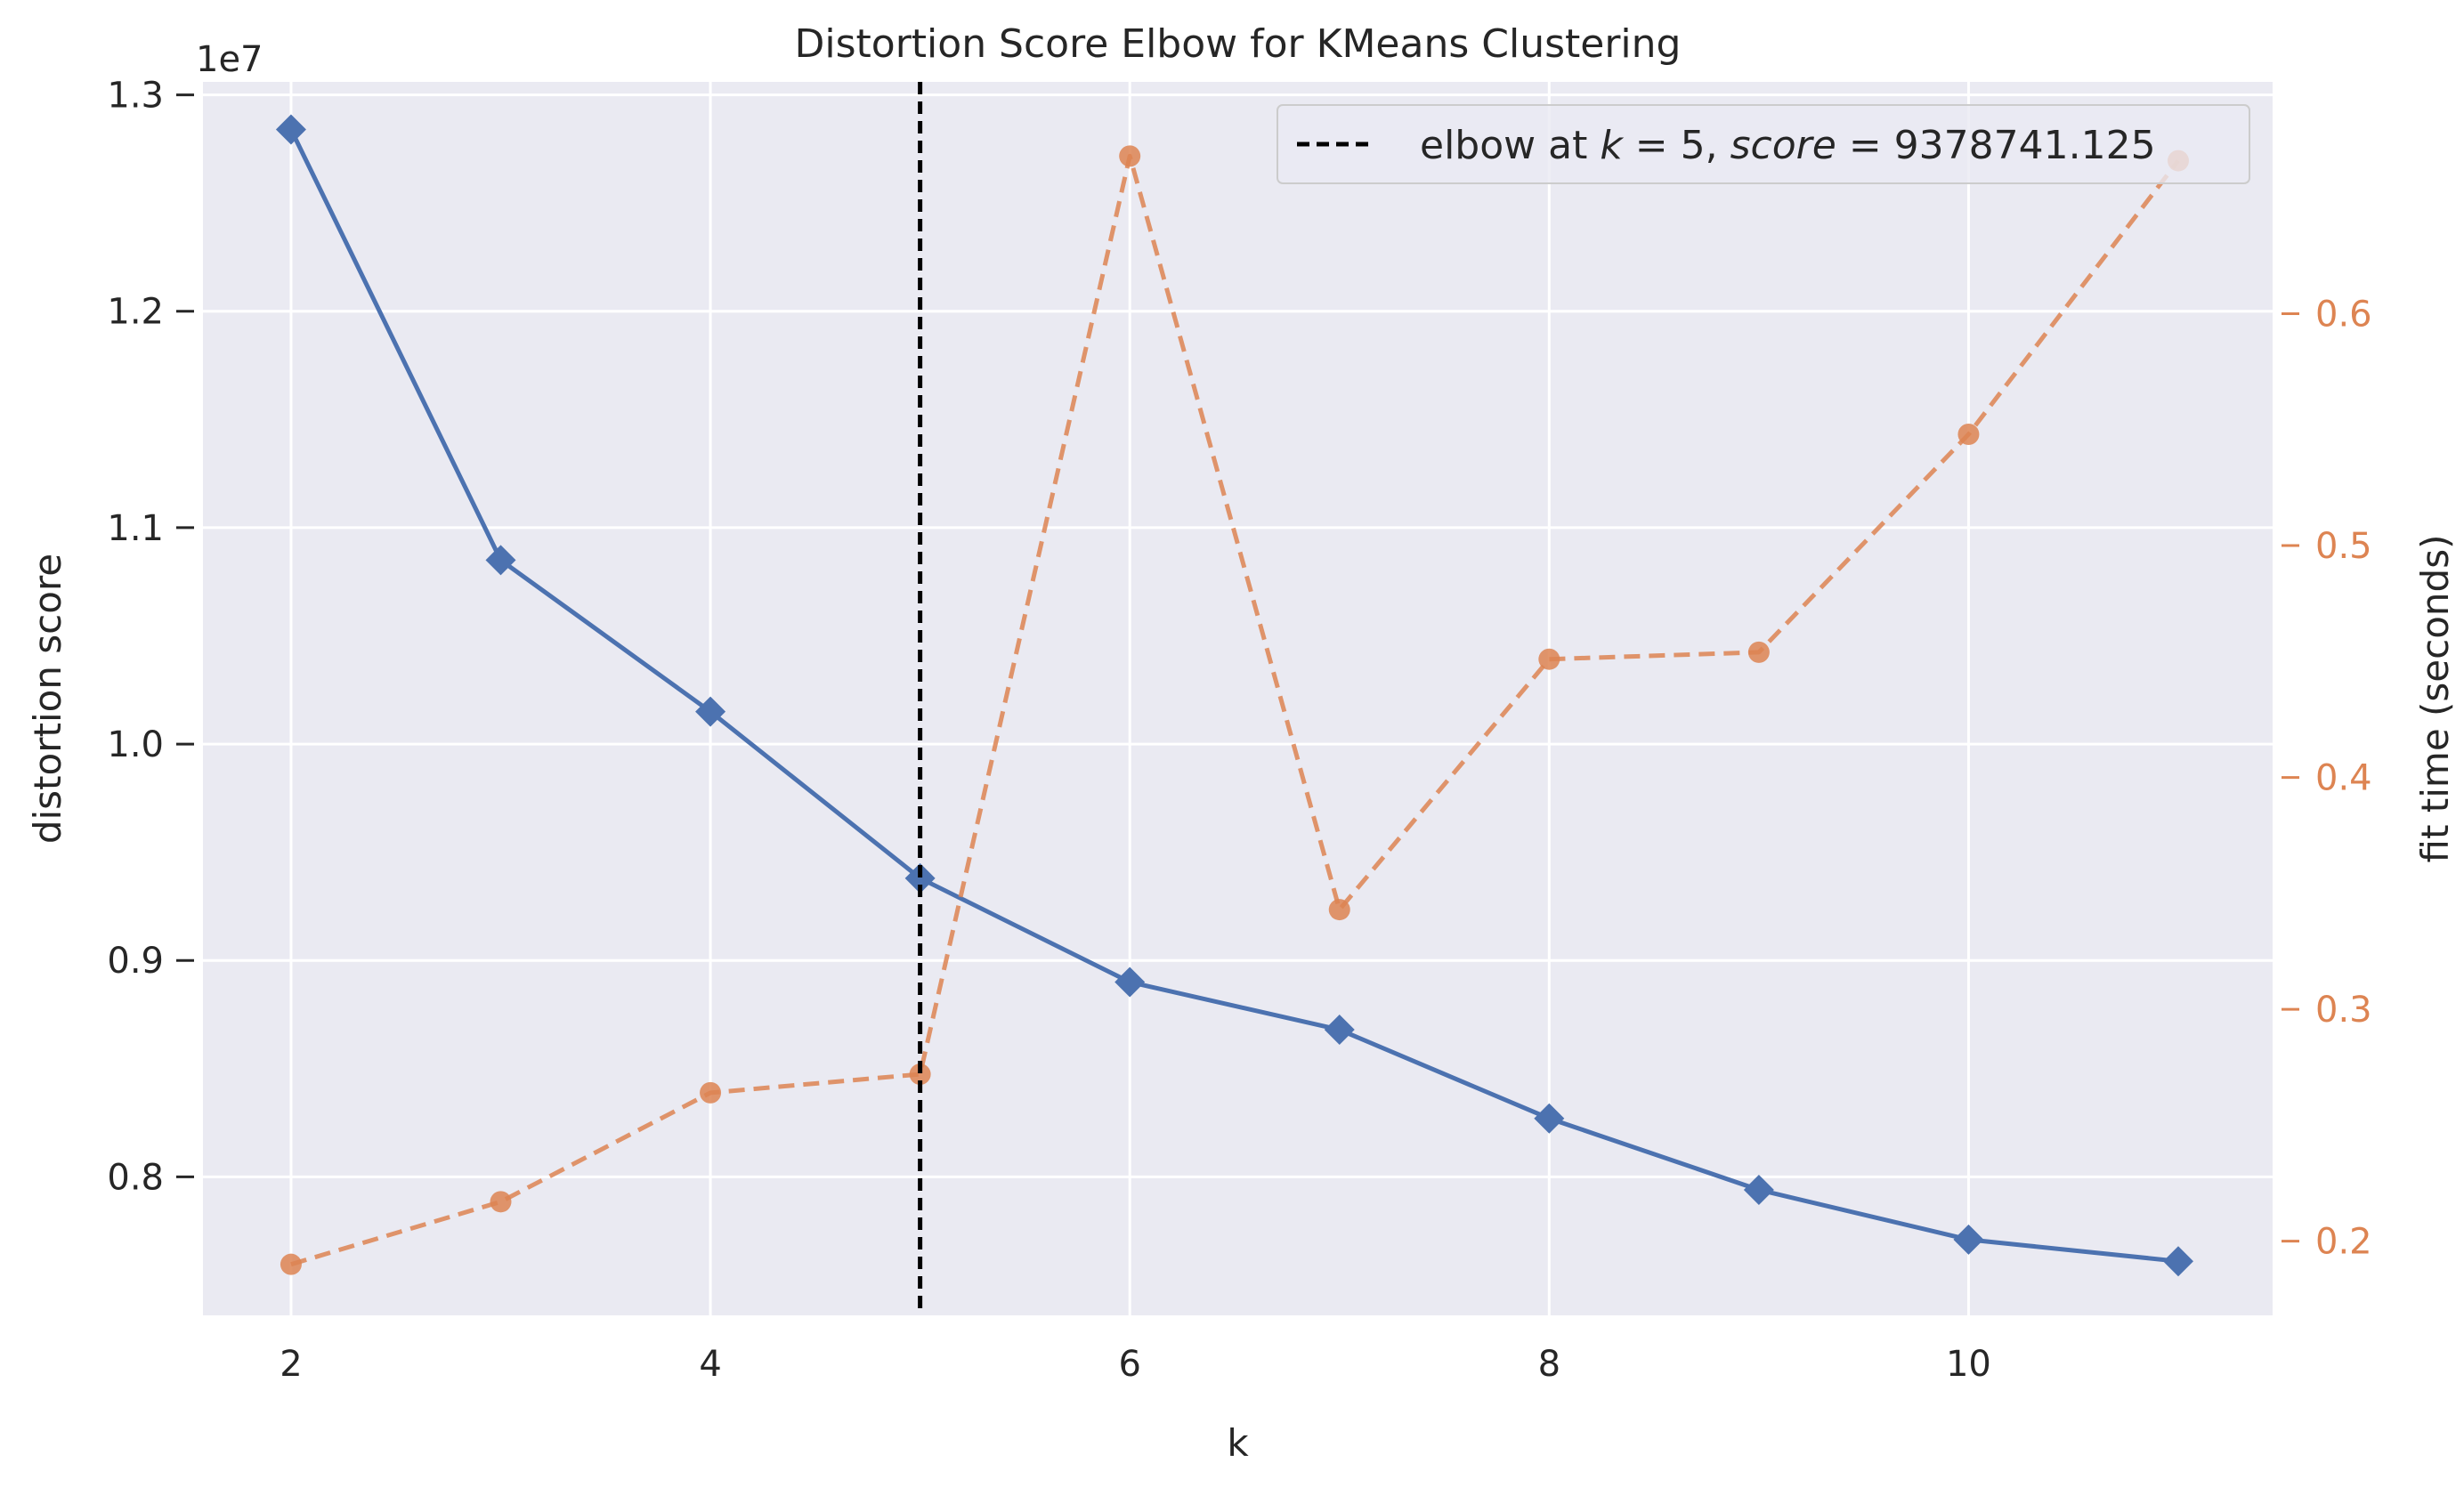  I want to click on y2-axis-label: fit time (seconds), so click(2435, 699).